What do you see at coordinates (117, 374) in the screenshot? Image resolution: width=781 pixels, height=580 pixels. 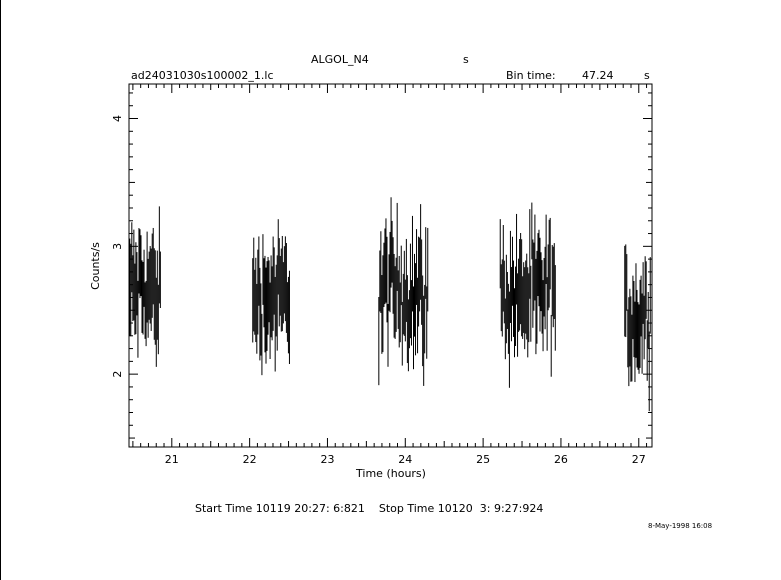 I see `y-tick-label: 2` at bounding box center [117, 374].